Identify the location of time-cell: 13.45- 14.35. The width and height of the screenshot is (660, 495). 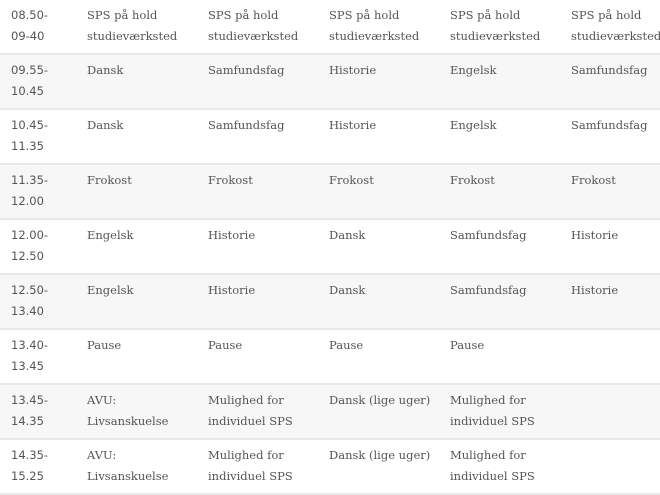
(43, 412).